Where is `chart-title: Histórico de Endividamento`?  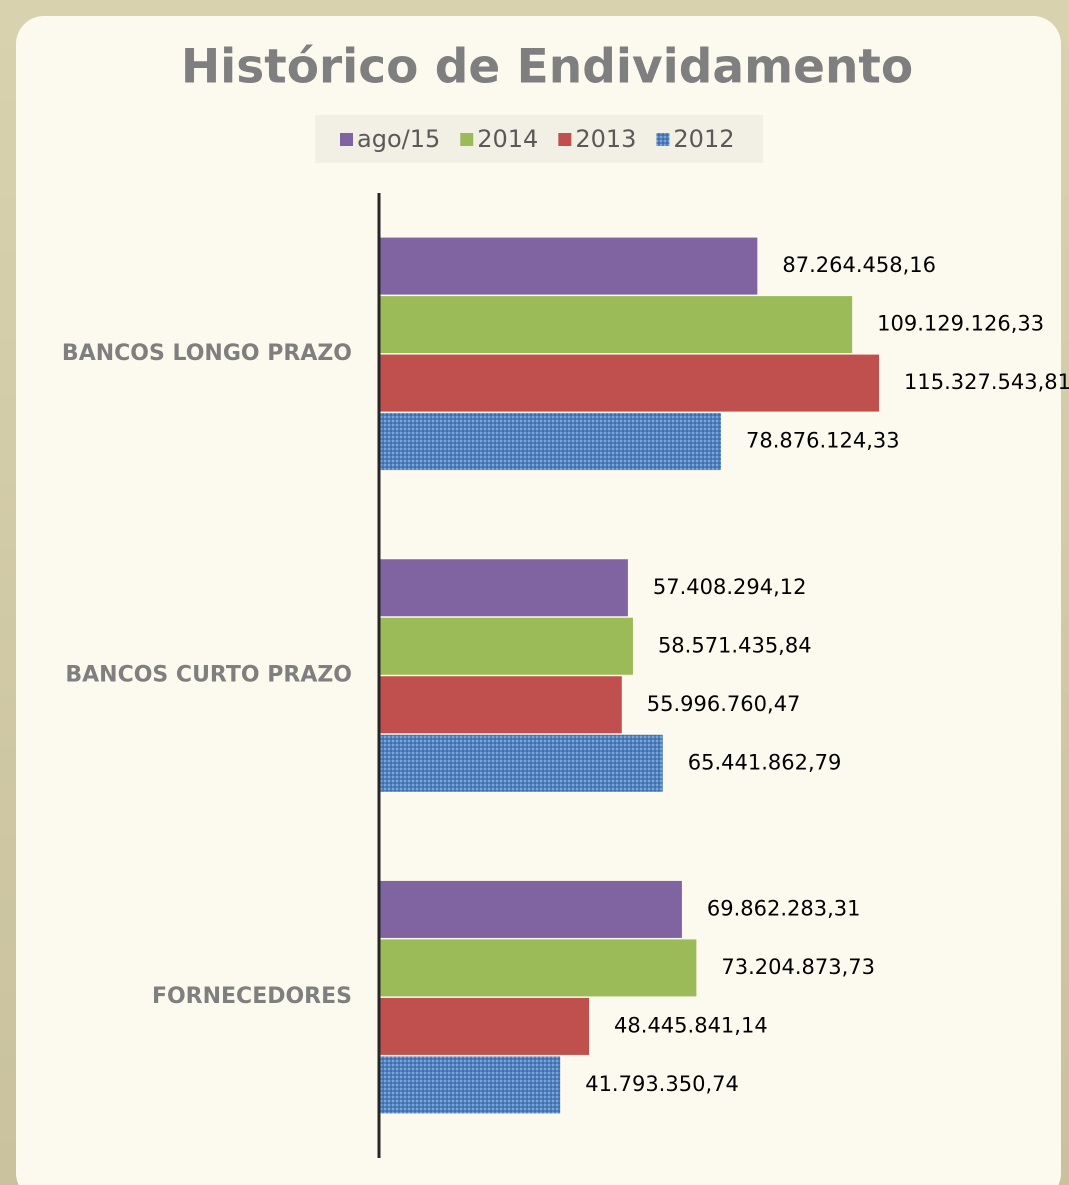
chart-title: Histórico de Endividamento is located at coordinates (547, 67).